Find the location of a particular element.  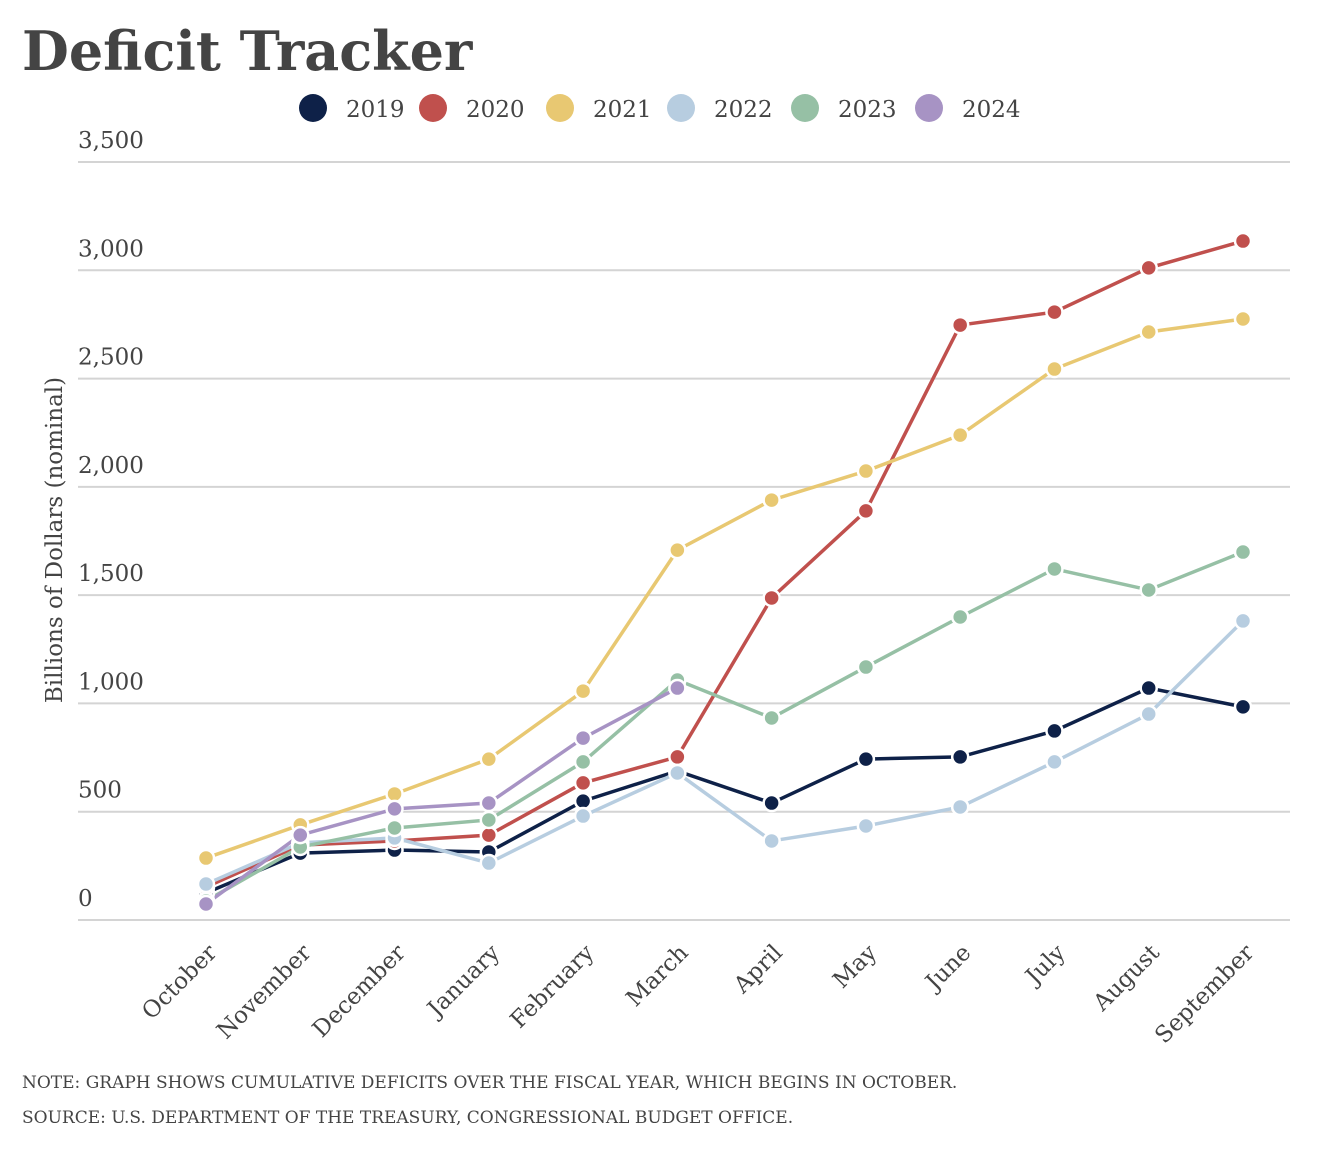

x-tick-label: August is located at coordinates (1127, 978).